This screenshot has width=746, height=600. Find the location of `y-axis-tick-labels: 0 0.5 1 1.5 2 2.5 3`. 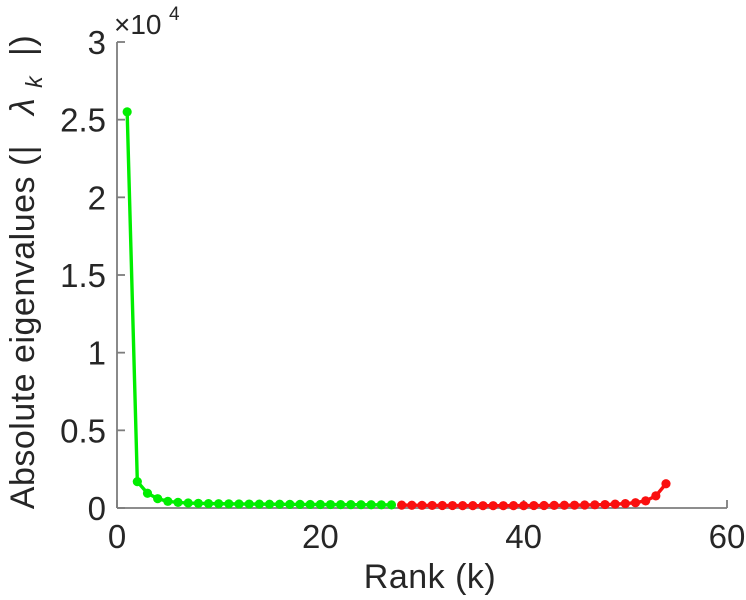

y-axis-tick-labels: 0 0.5 1 1.5 2 2.5 3 is located at coordinates (83, 275).